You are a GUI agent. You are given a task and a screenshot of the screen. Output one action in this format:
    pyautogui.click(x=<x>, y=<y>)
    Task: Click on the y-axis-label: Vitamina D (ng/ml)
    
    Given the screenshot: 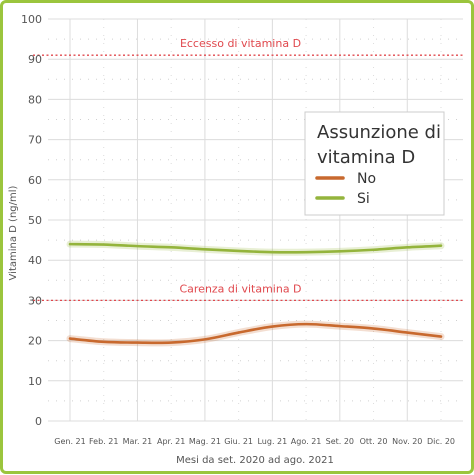 What is the action you would take?
    pyautogui.click(x=13, y=232)
    